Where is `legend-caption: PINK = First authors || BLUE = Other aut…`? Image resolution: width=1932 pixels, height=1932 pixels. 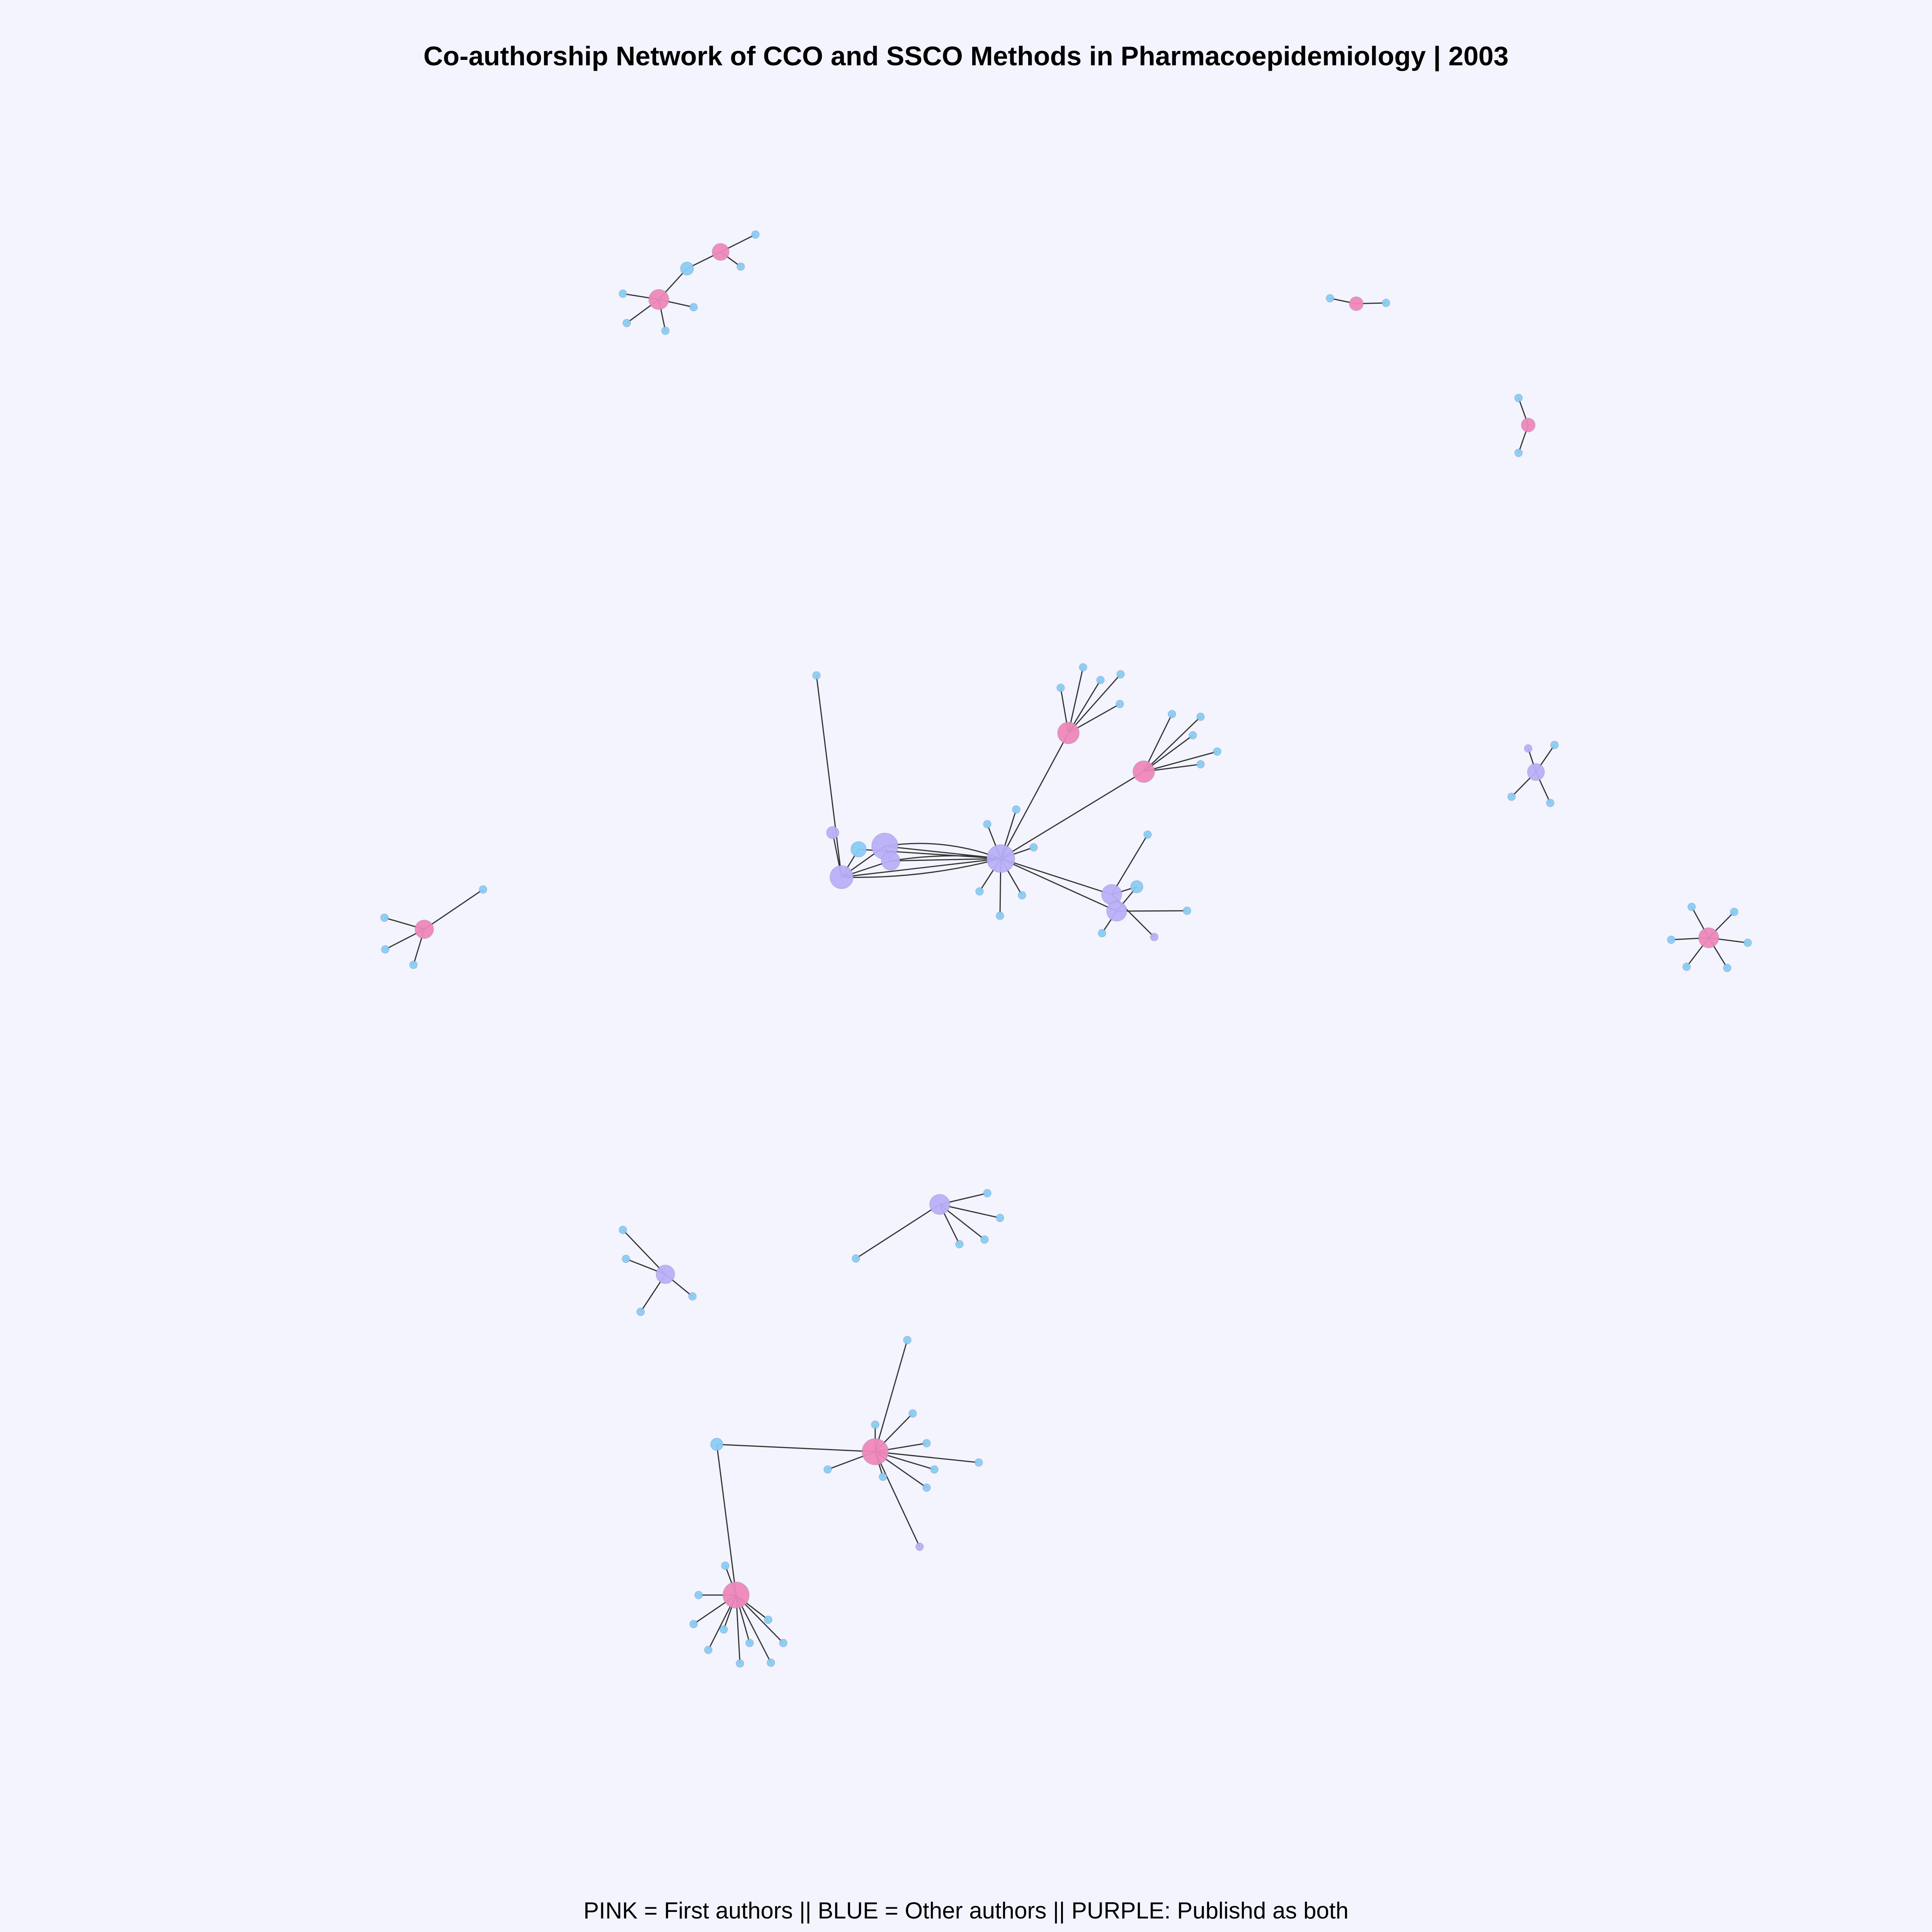 legend-caption: PINK = First authors || BLUE = Other aut… is located at coordinates (966, 1911).